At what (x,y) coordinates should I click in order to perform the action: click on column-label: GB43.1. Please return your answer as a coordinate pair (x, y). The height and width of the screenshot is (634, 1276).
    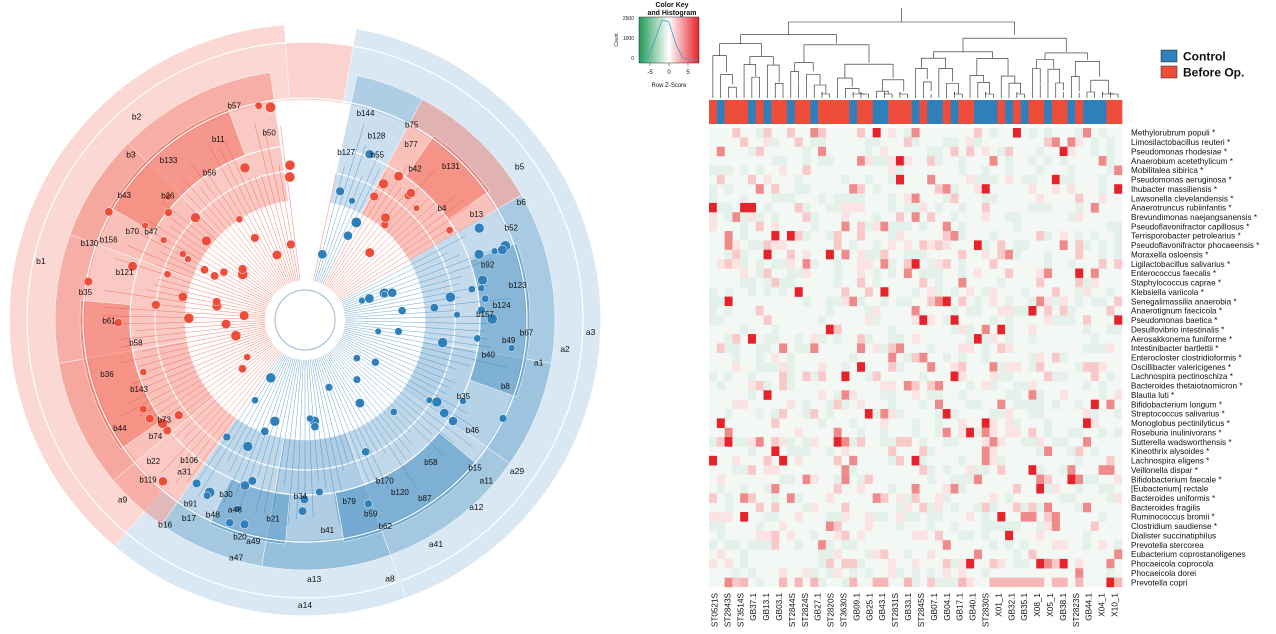
    Looking at the image, I should click on (882, 607).